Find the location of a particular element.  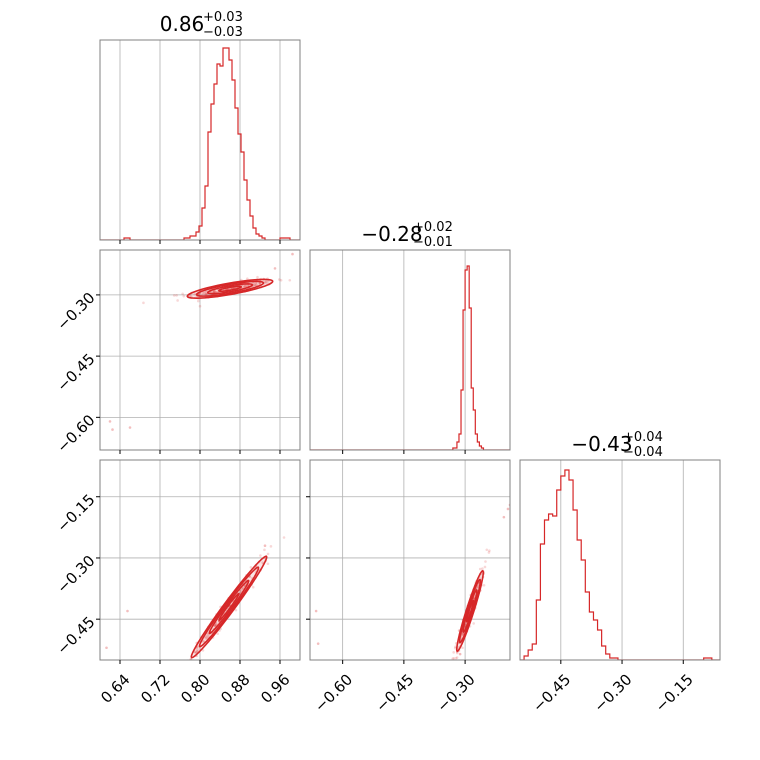

density-fill is located at coordinates (229, 607).